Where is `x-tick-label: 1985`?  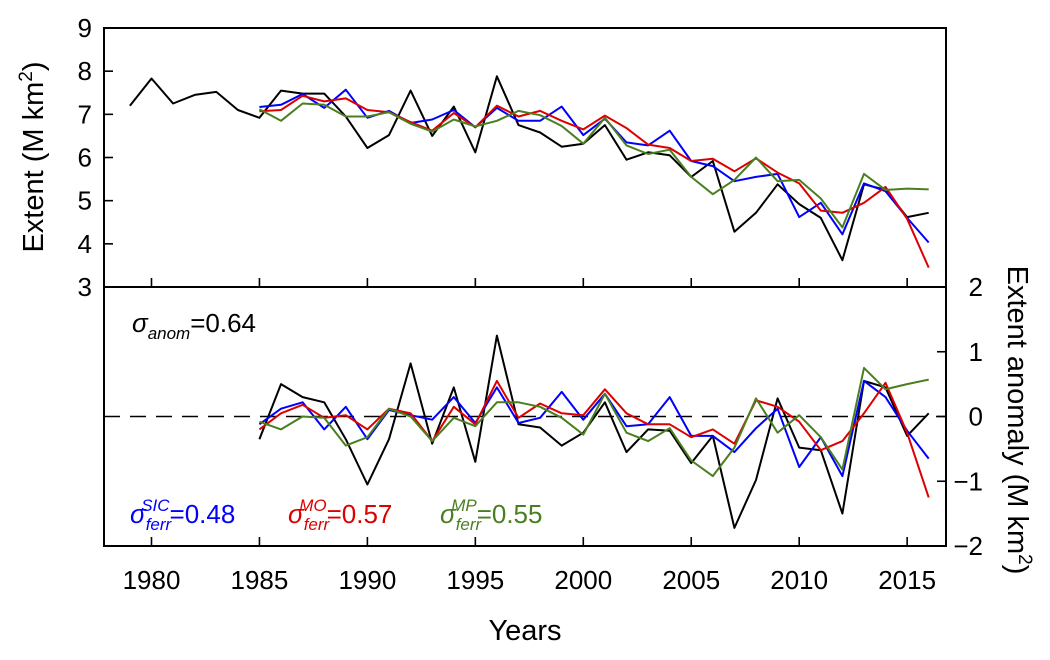 x-tick-label: 1985 is located at coordinates (260, 580).